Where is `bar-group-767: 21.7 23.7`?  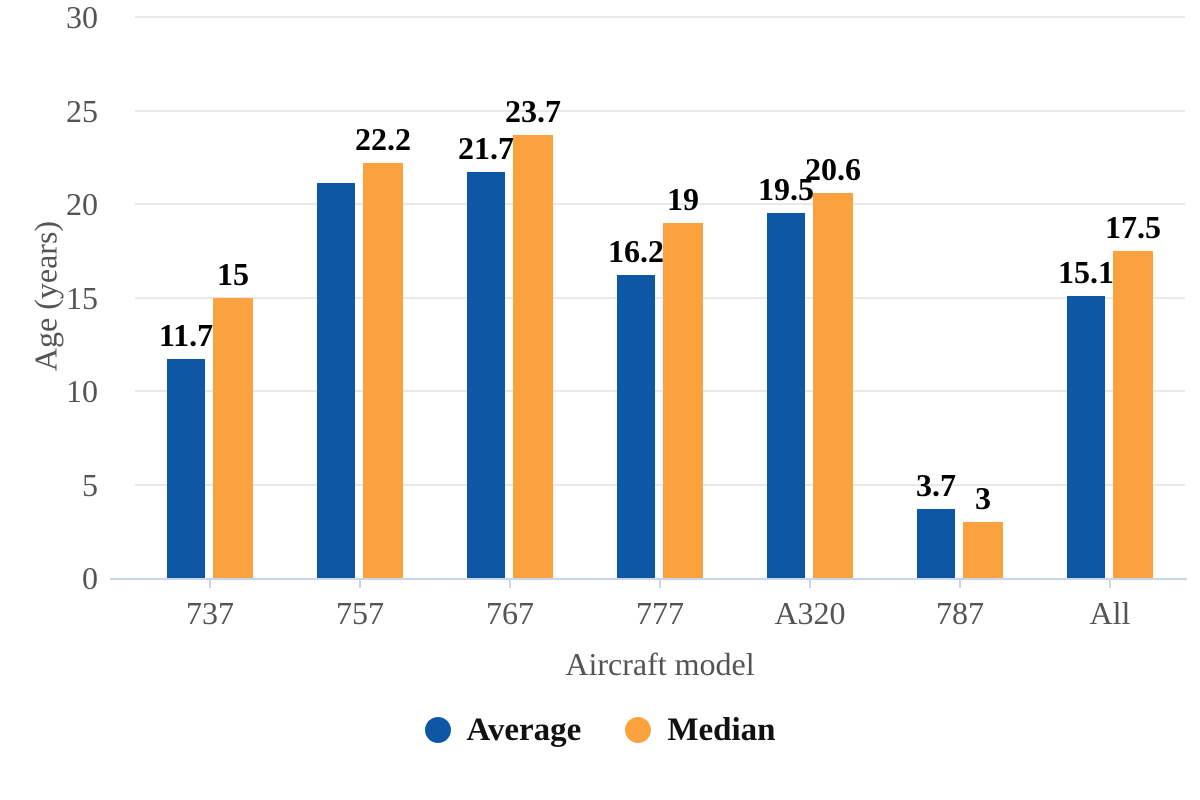
bar-group-767: 21.7 23.7 is located at coordinates (510, 297).